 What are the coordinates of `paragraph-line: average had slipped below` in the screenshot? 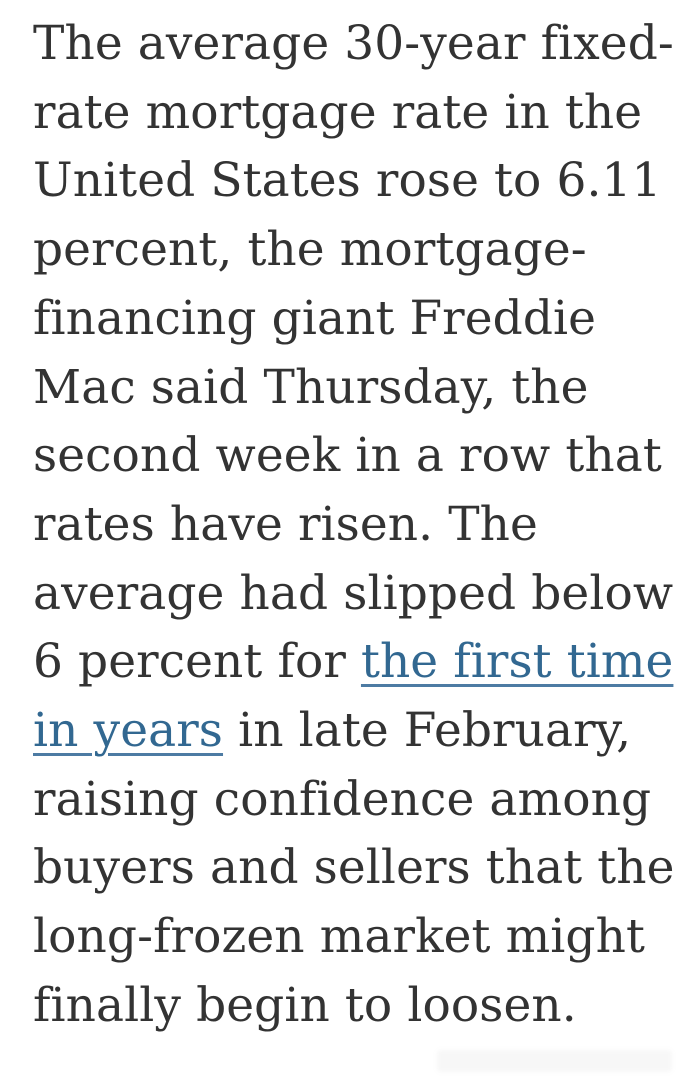 It's located at (355, 594).